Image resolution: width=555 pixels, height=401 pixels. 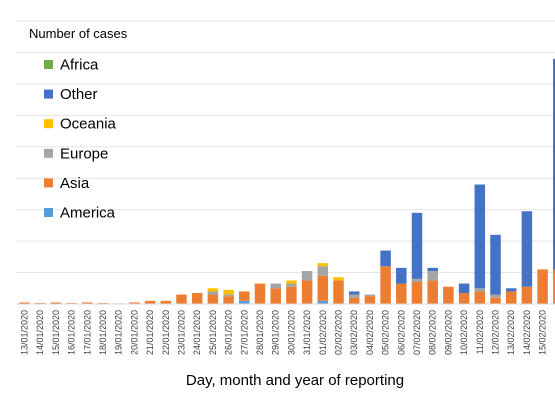 What do you see at coordinates (56, 332) in the screenshot?
I see `x-tick-label: 15/01/2020` at bounding box center [56, 332].